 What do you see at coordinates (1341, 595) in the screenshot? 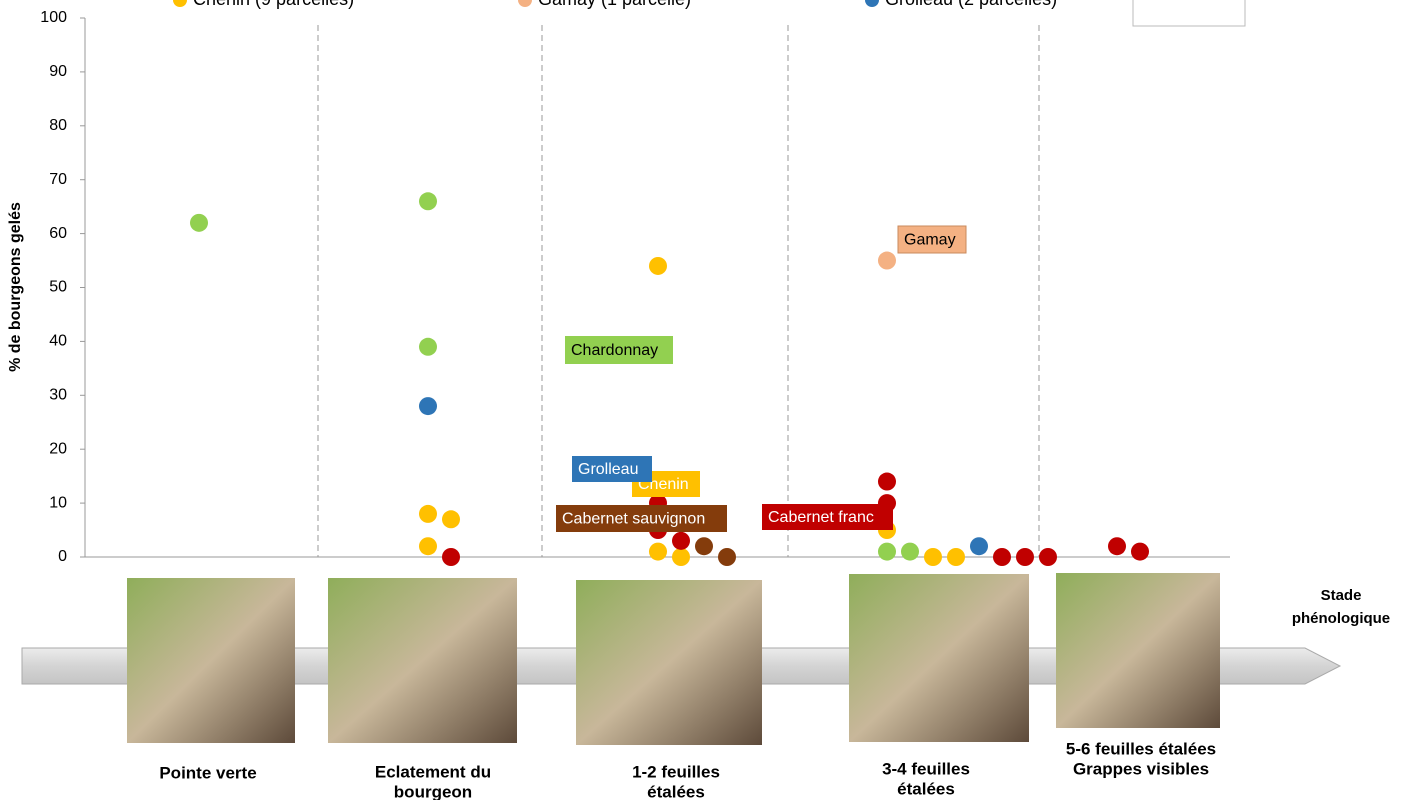
I see `x-axis-label: Stade` at bounding box center [1341, 595].